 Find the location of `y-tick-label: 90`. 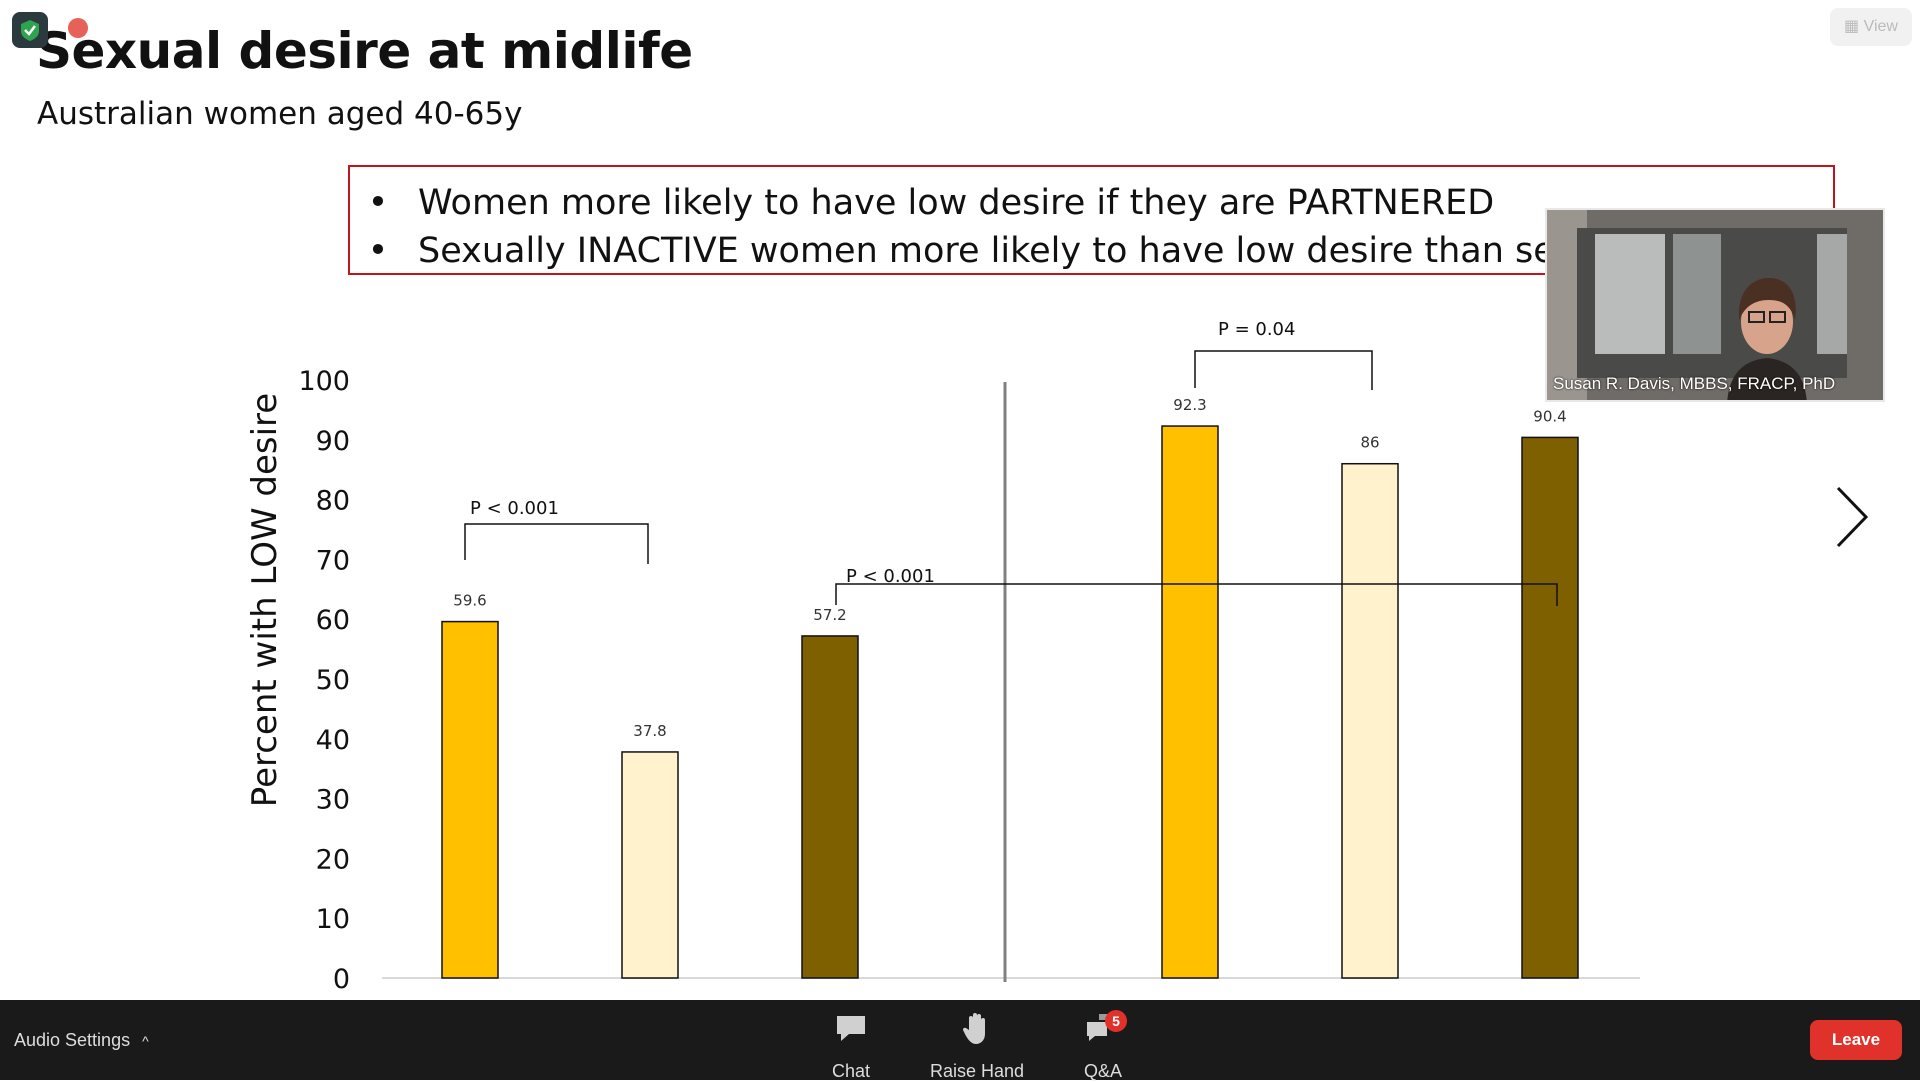

y-tick-label: 90 is located at coordinates (333, 441).